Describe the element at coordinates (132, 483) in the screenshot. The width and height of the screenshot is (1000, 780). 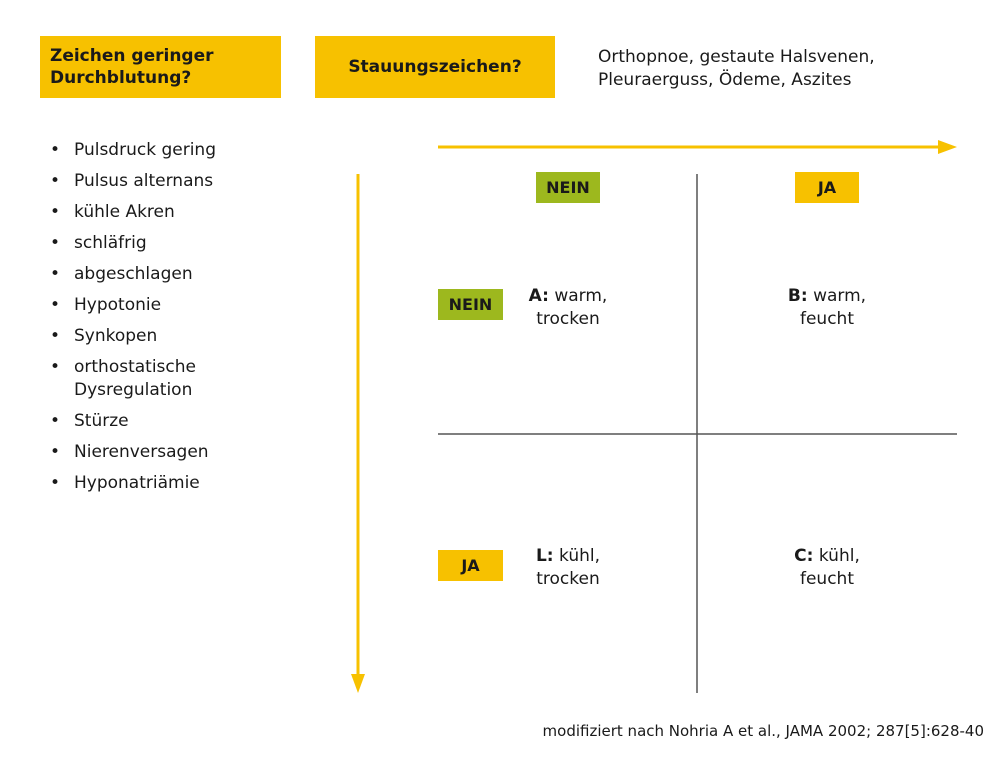
I see `list-item: Hyponatriämie` at that location.